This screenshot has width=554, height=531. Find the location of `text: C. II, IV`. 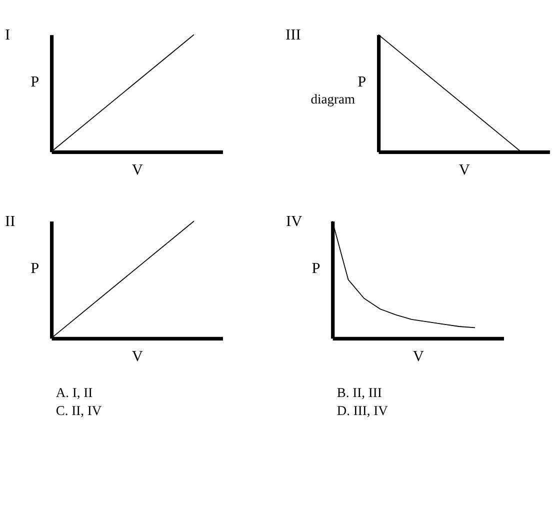

text: C. II, IV is located at coordinates (79, 410).